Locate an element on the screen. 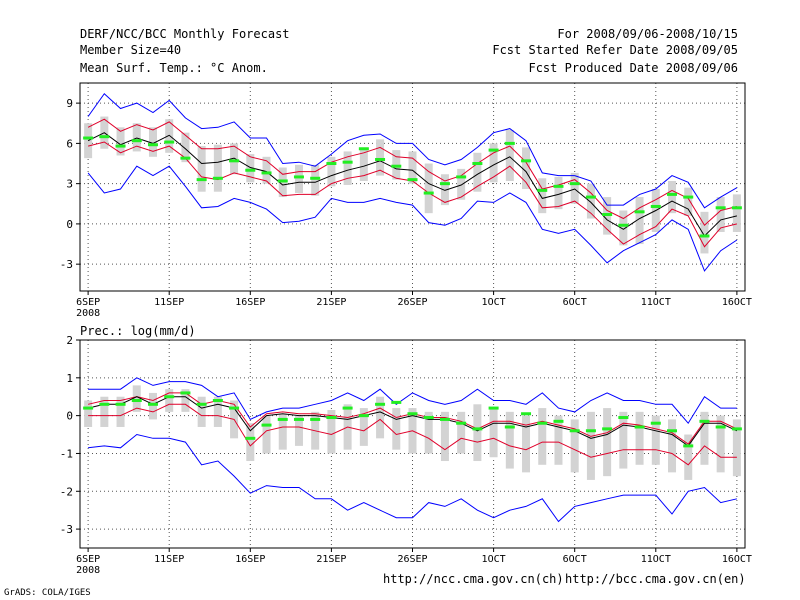 This screenshot has height=600, width=800. y-tick-label: 1 is located at coordinates (69, 378).